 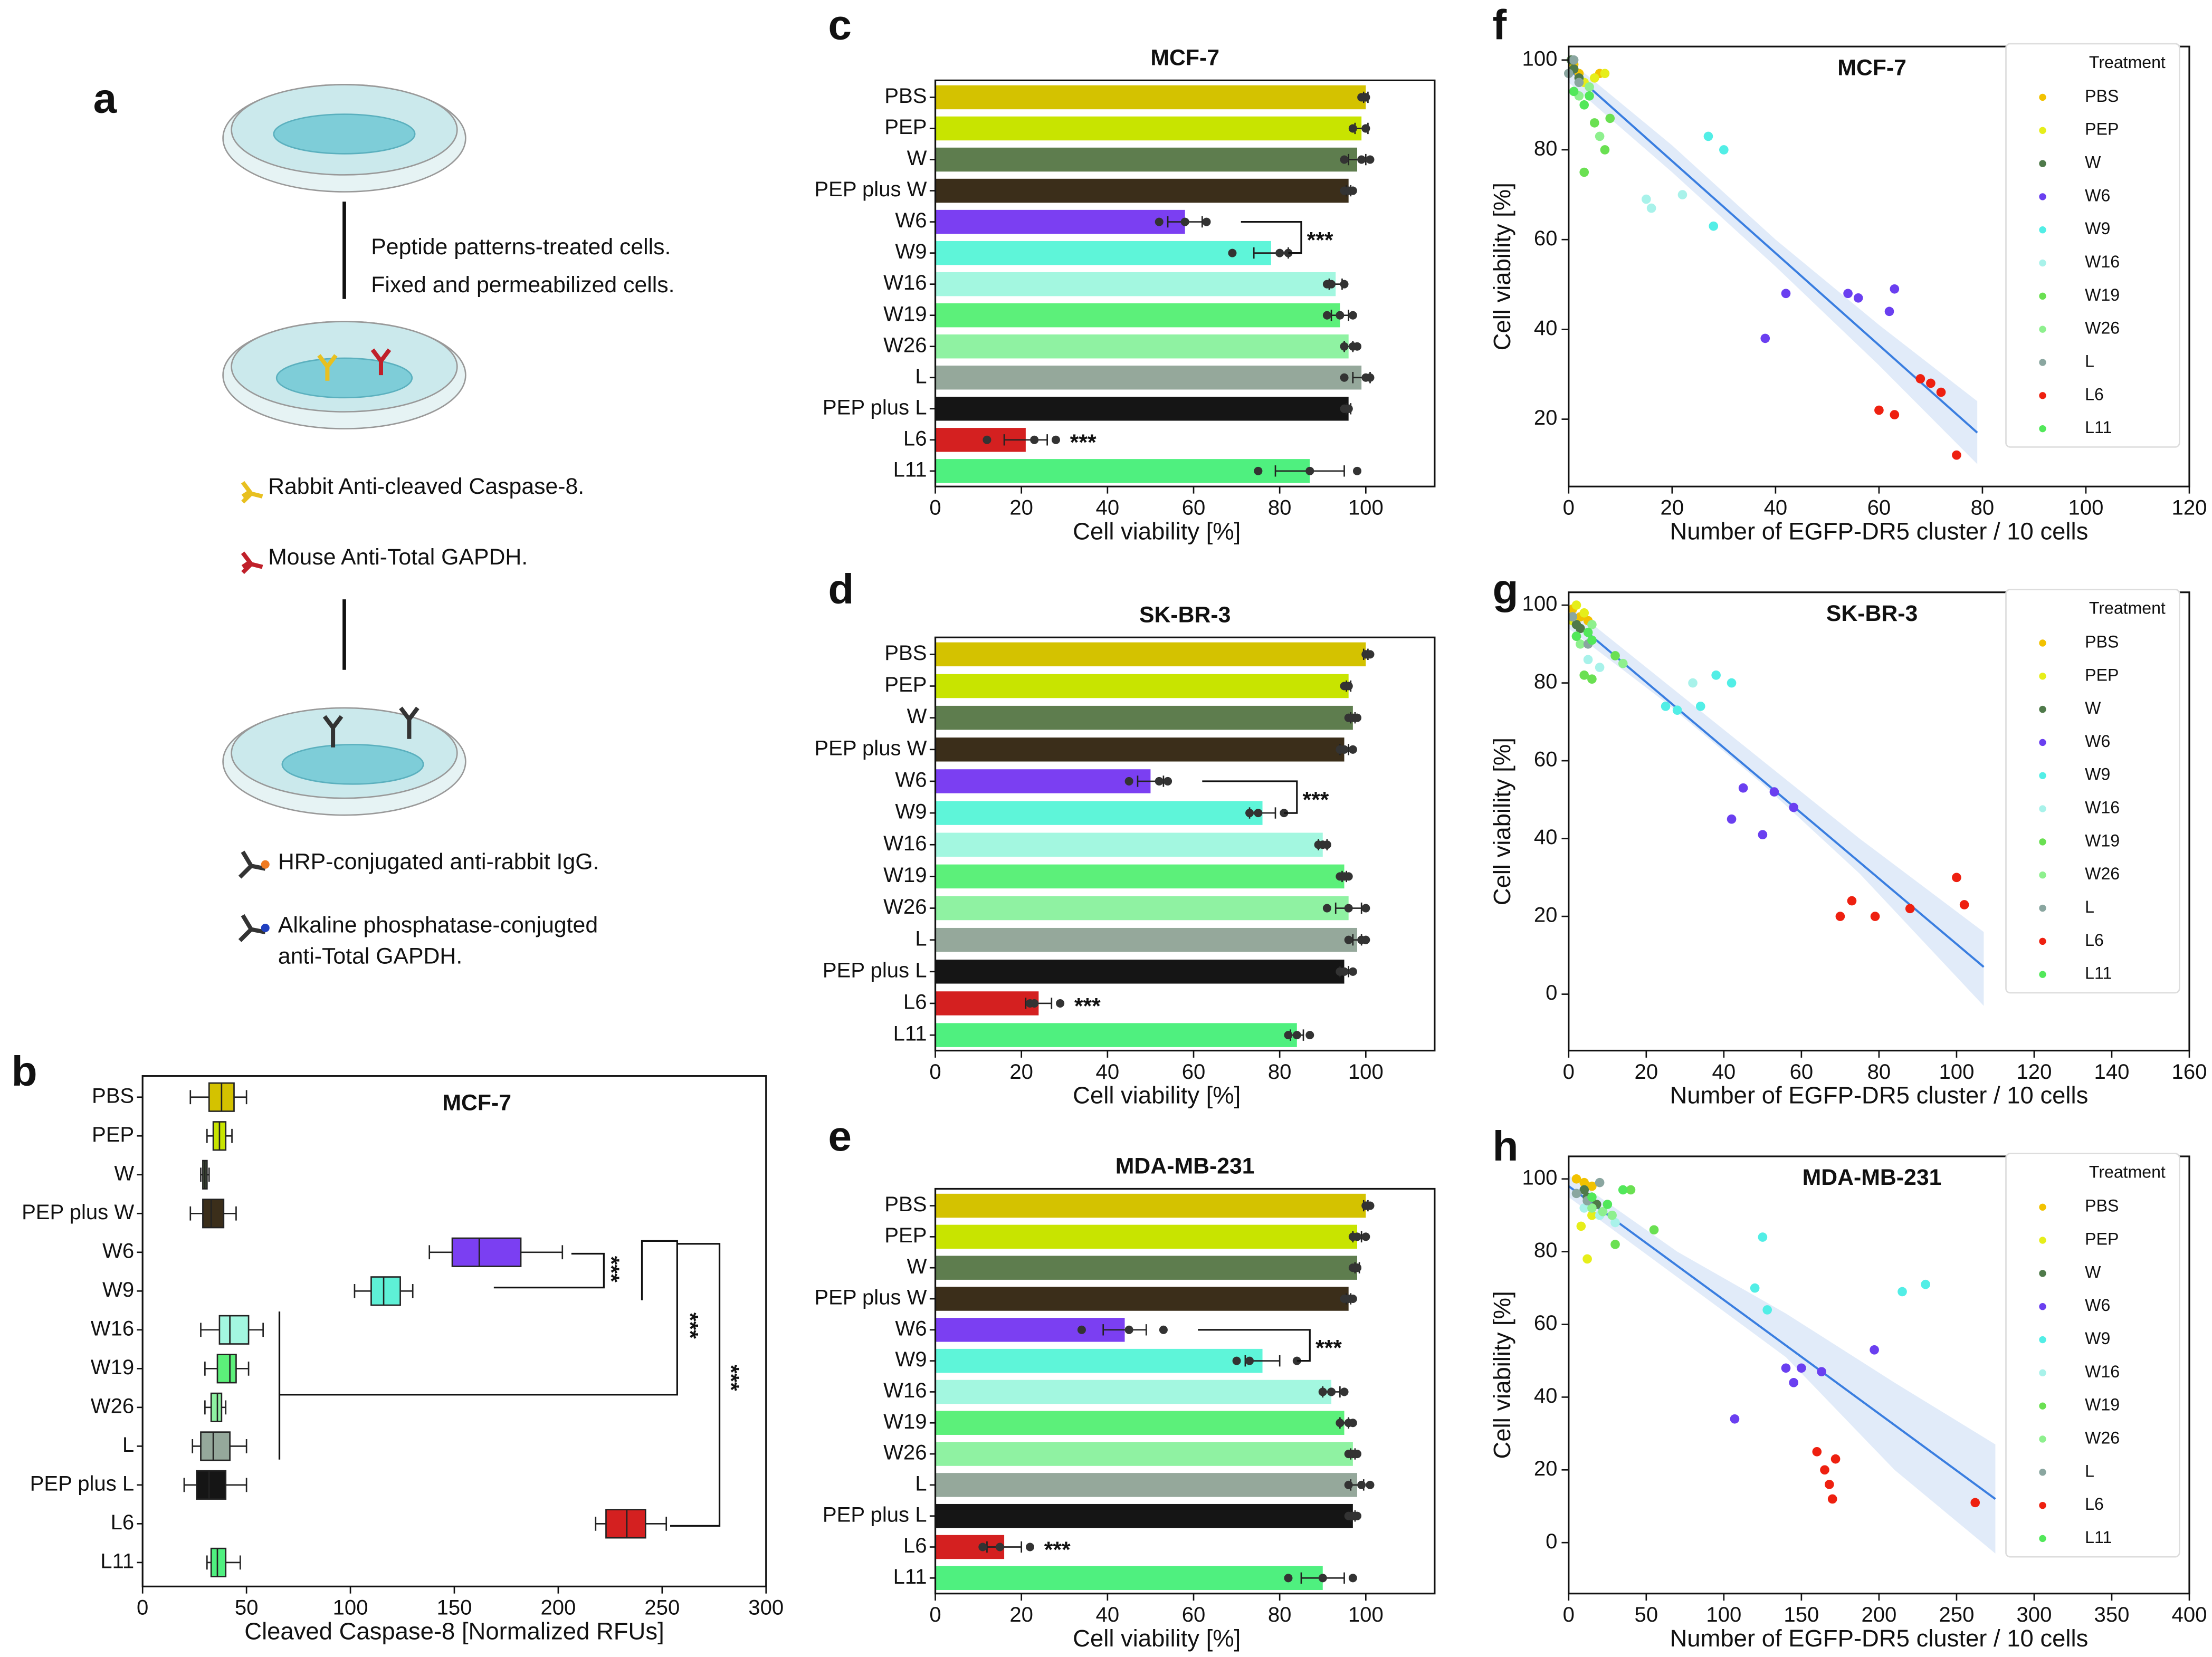 I want to click on y-axis-label: Cell viability [%], so click(x=1502, y=821).